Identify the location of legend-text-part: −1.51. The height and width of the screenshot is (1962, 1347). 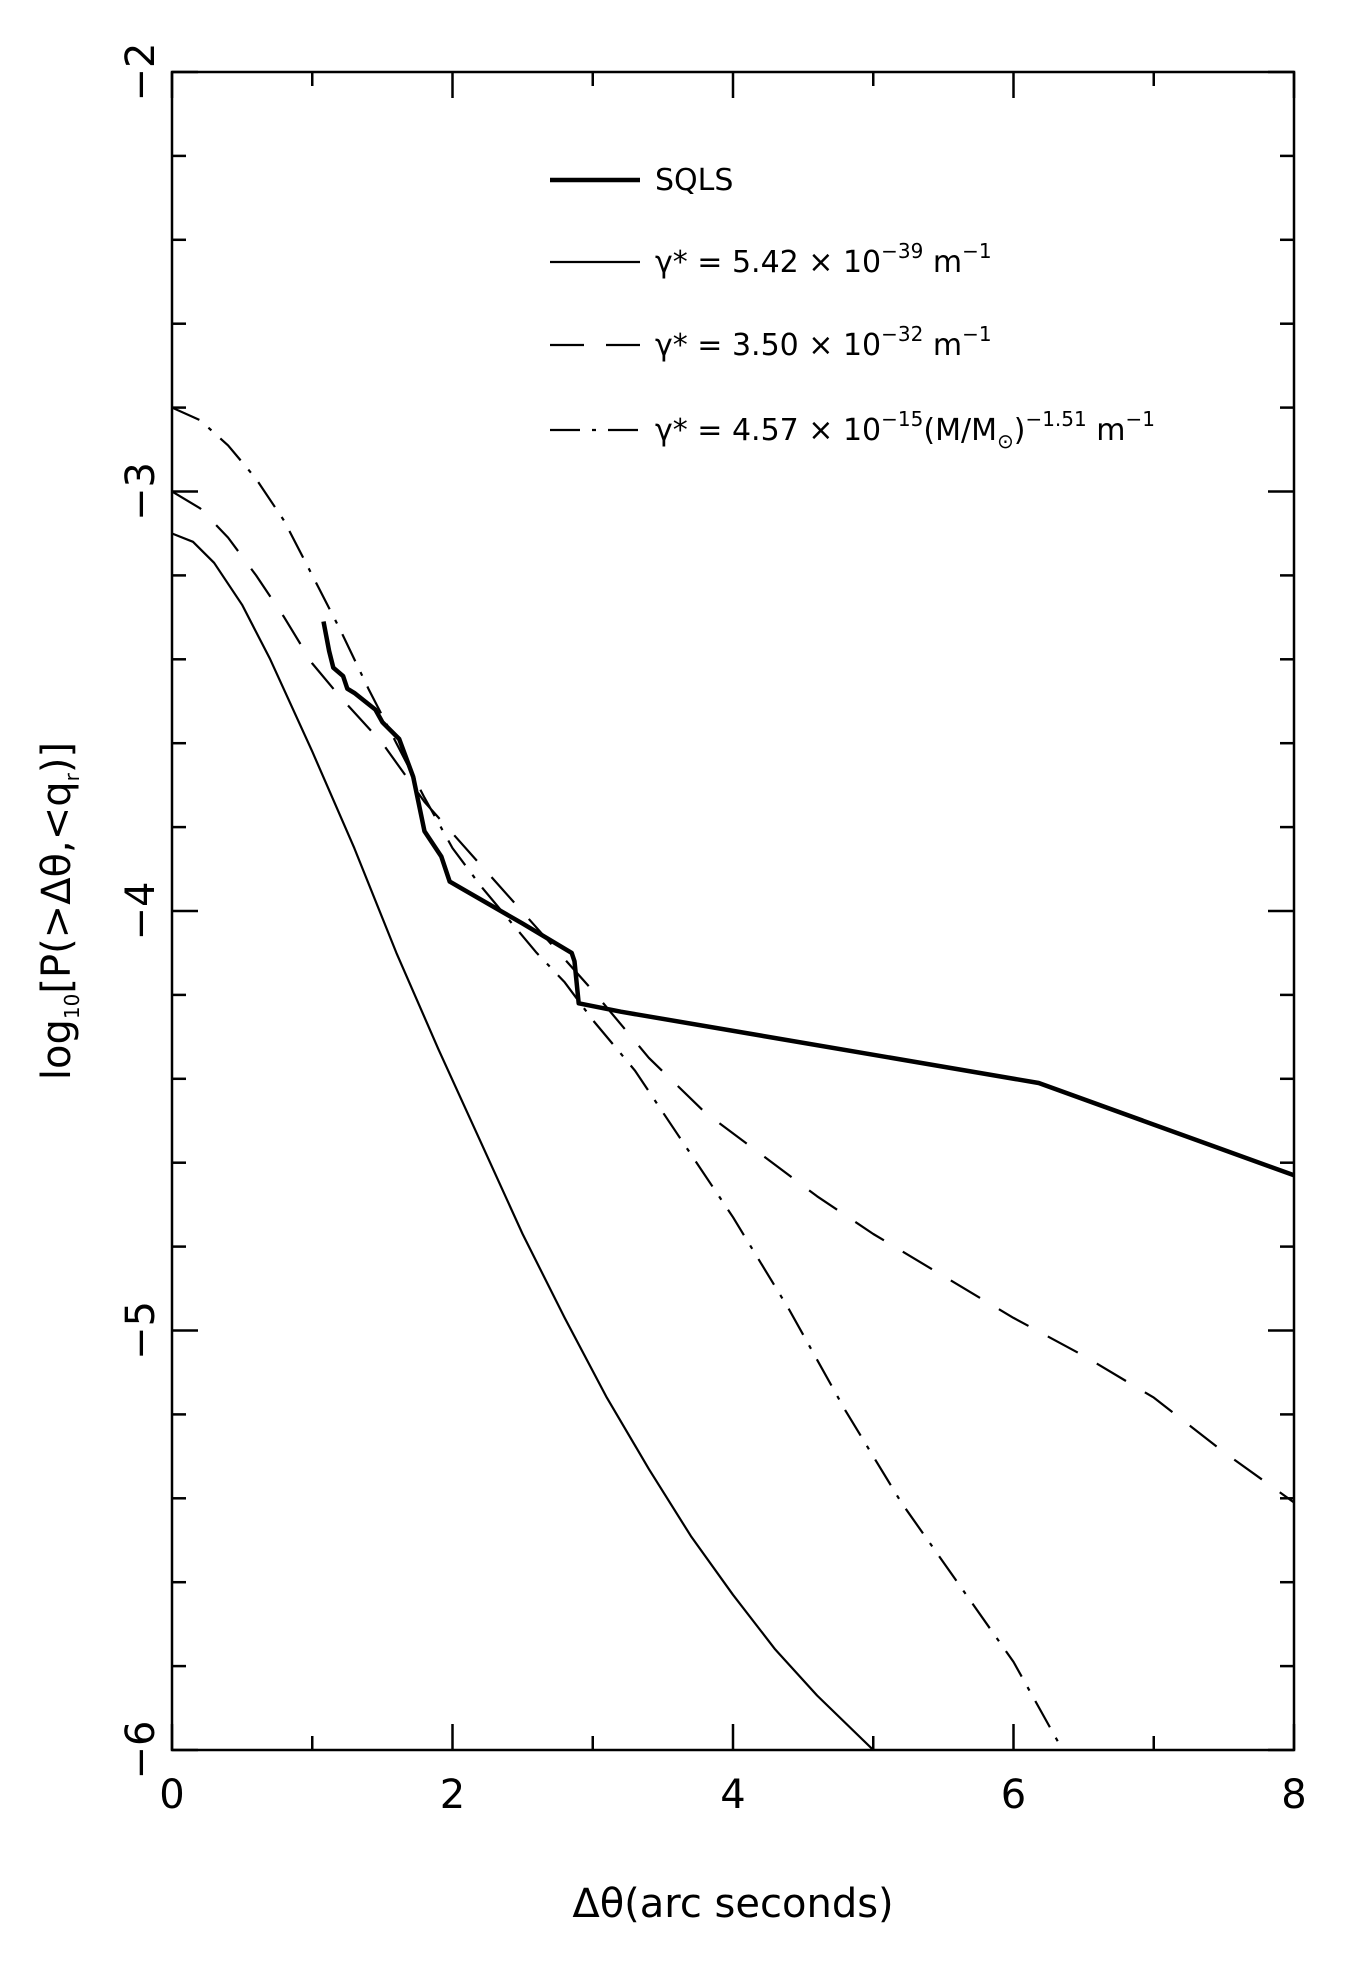
(1055, 419).